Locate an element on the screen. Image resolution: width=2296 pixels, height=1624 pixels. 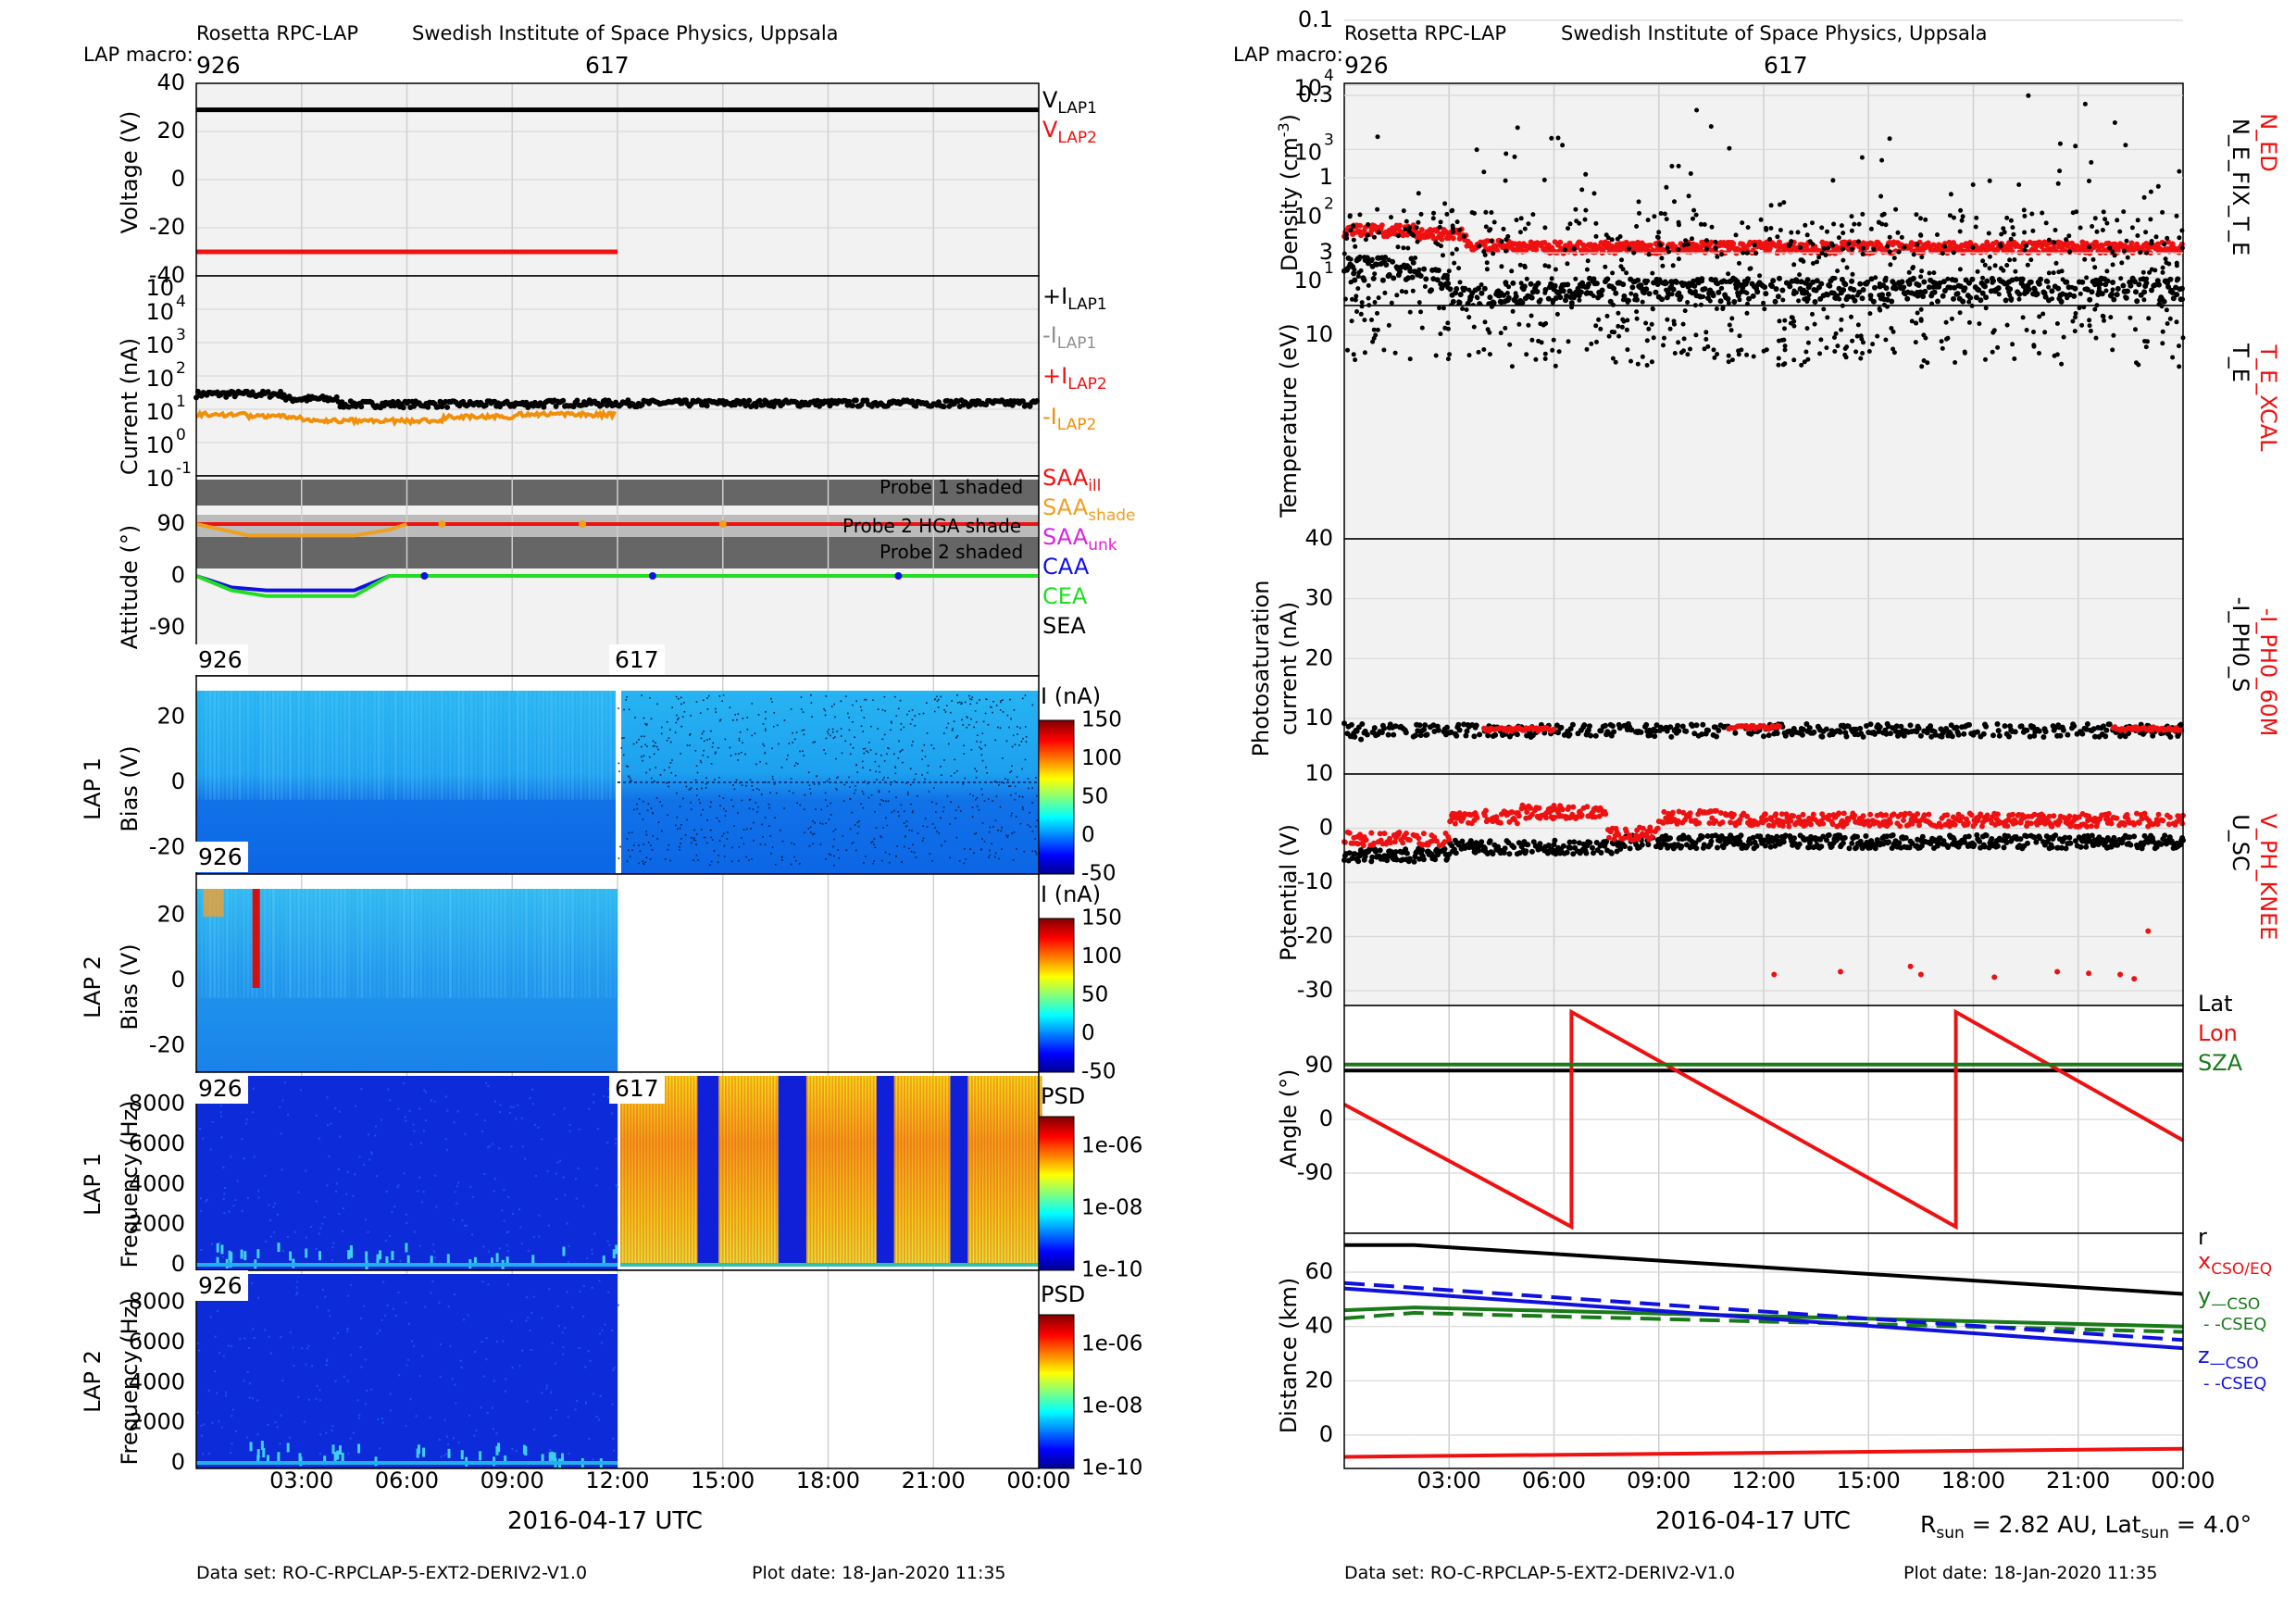
lap1freq-panel-psd-lowband is located at coordinates (229, 1255).